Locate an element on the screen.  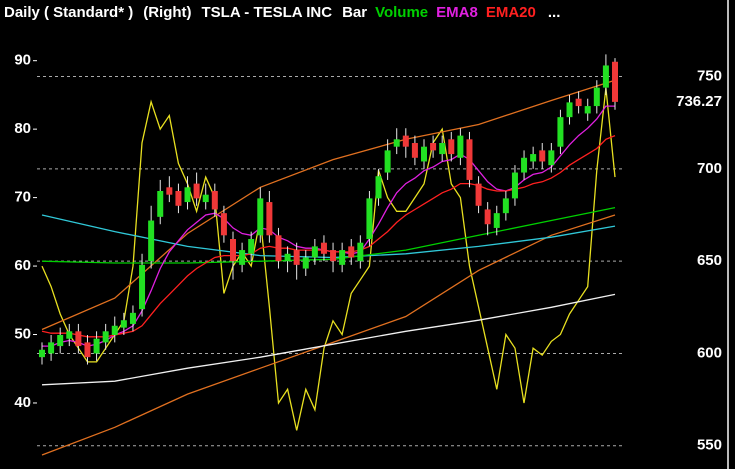
header-part: Volume is located at coordinates (401, 12).